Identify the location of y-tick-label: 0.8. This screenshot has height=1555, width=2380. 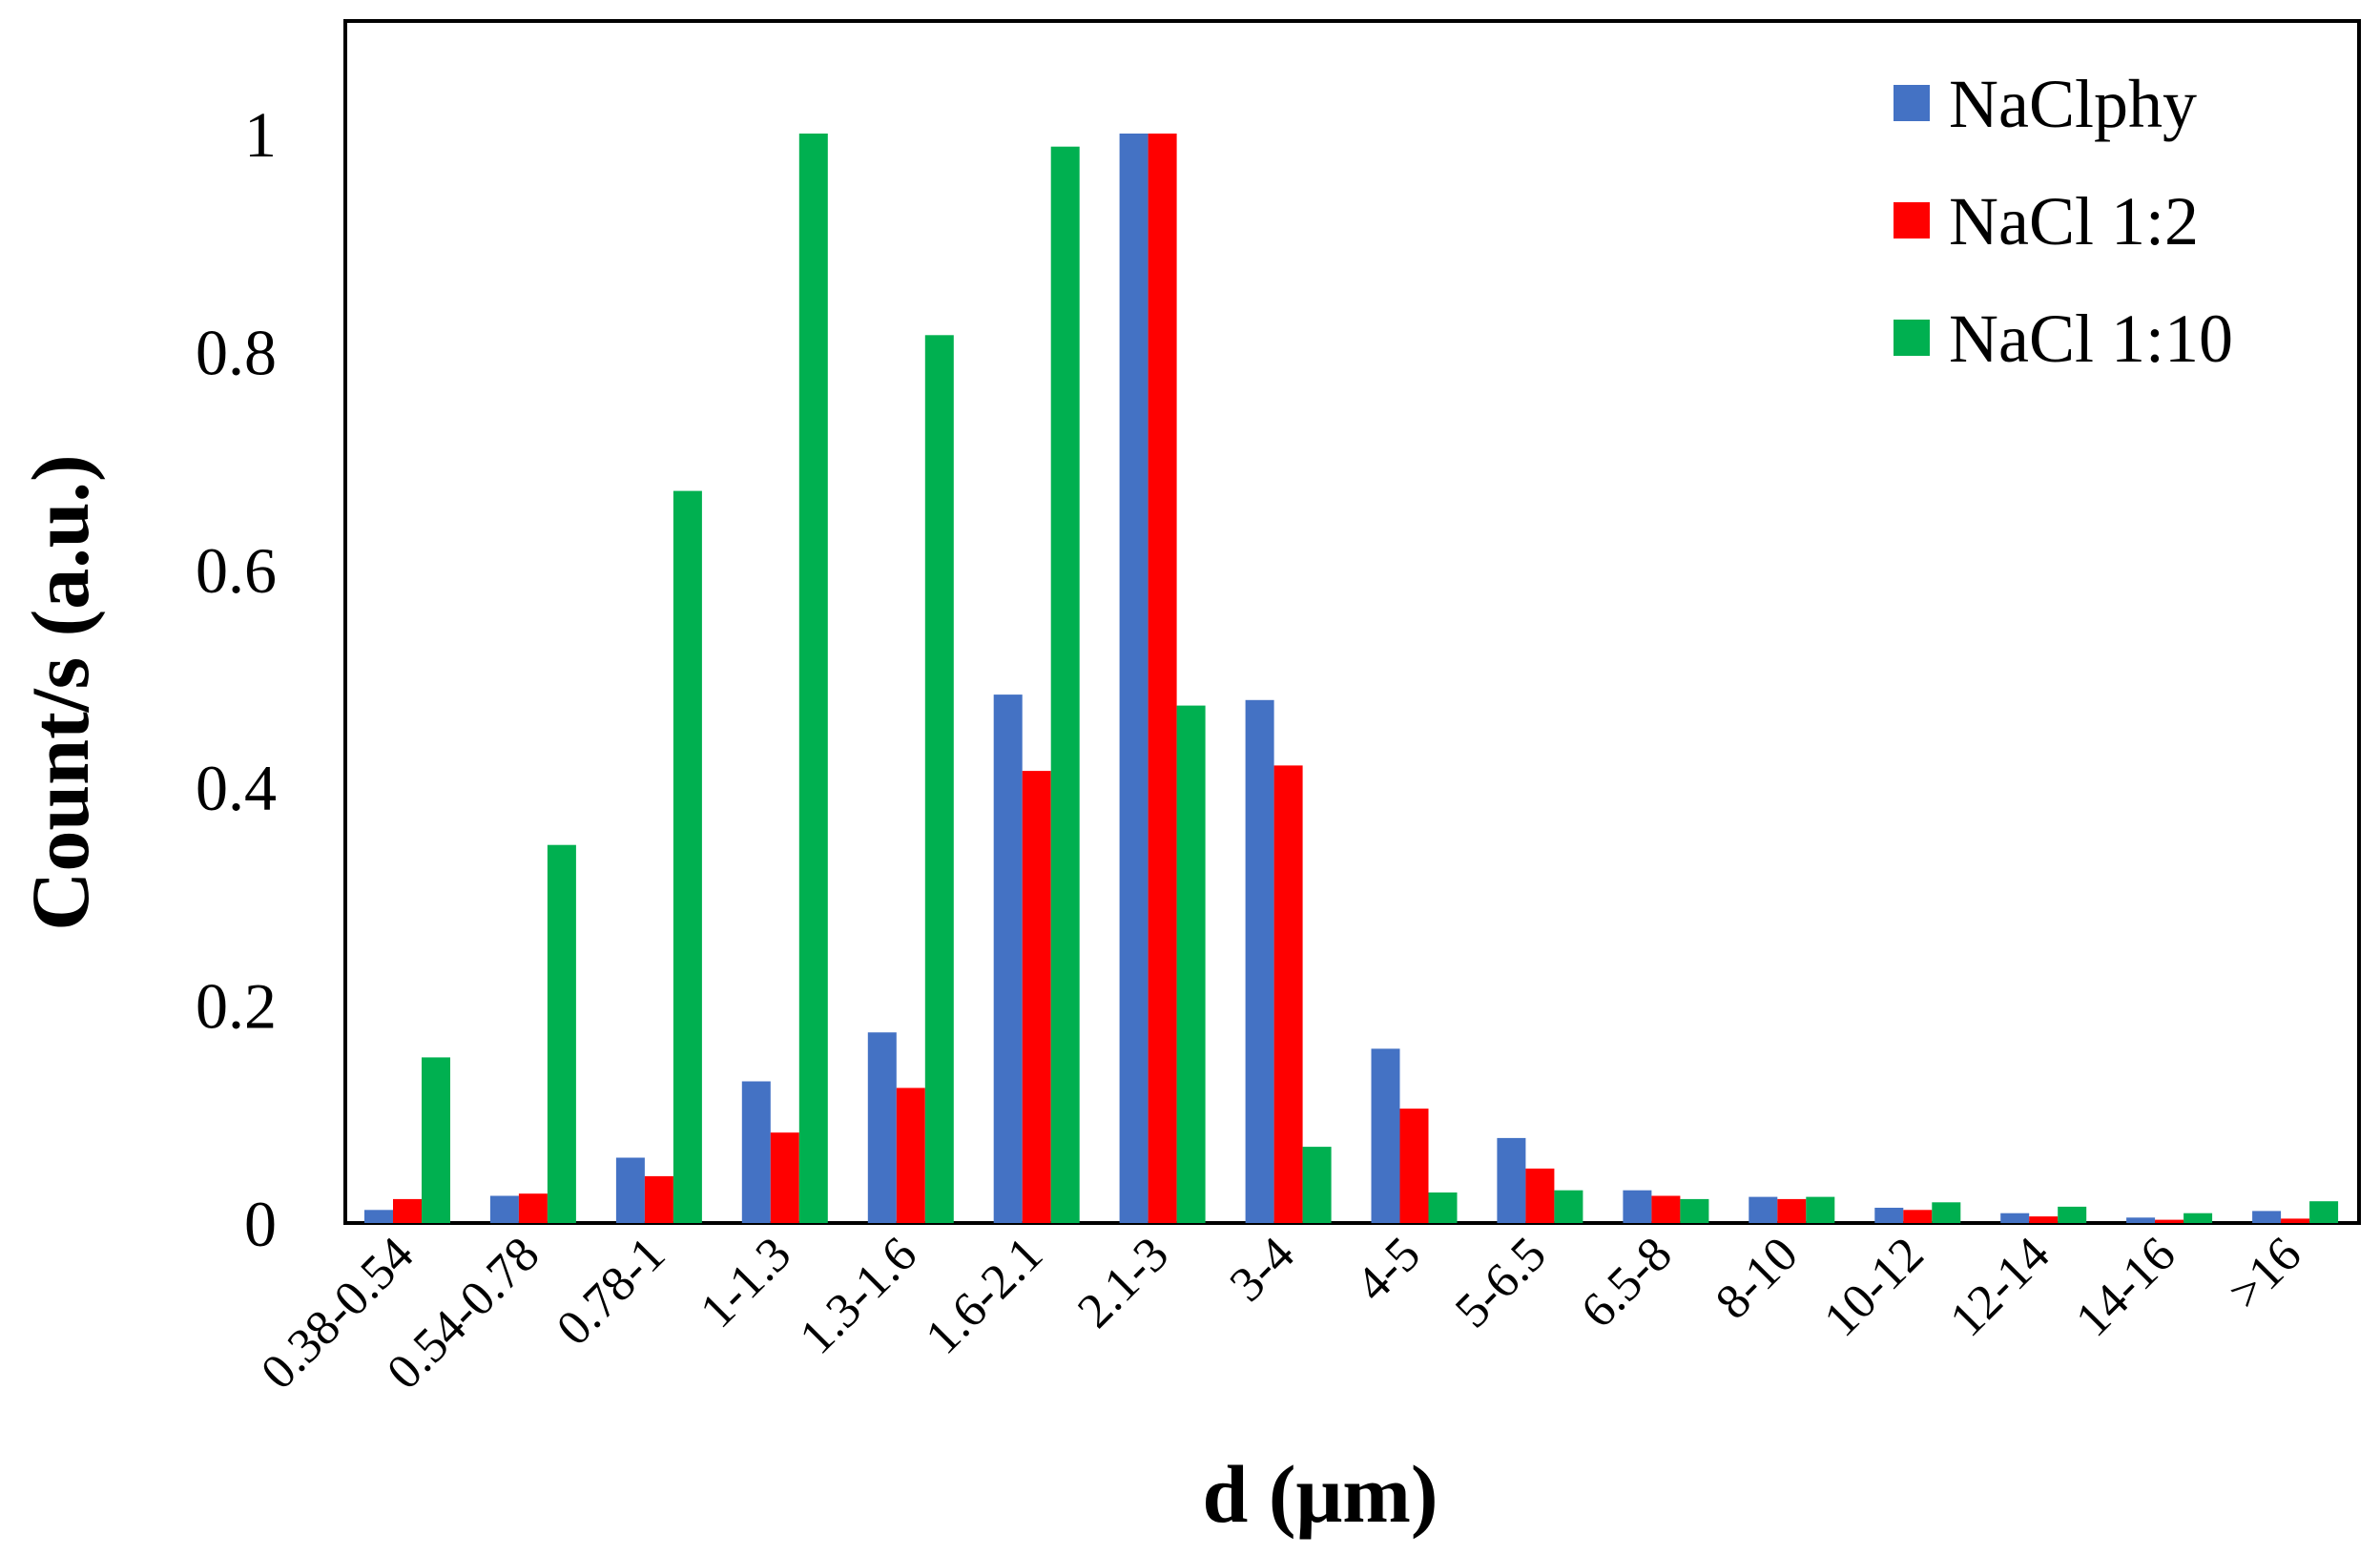
(236, 352).